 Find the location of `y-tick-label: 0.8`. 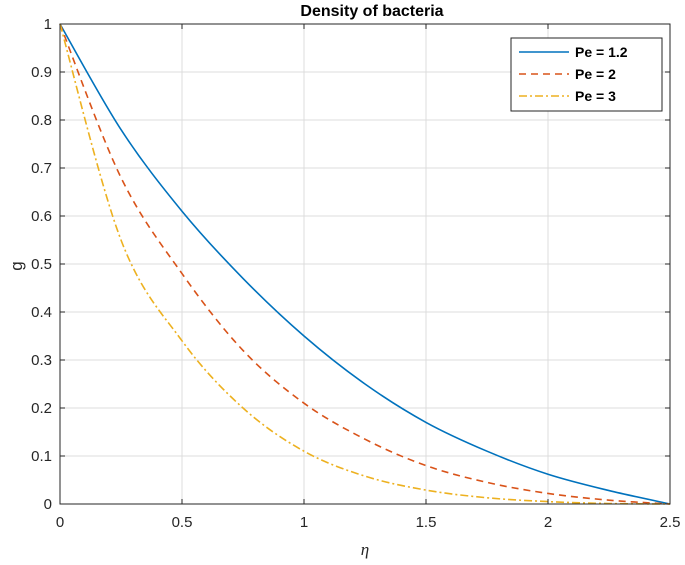

y-tick-label: 0.8 is located at coordinates (41, 120).